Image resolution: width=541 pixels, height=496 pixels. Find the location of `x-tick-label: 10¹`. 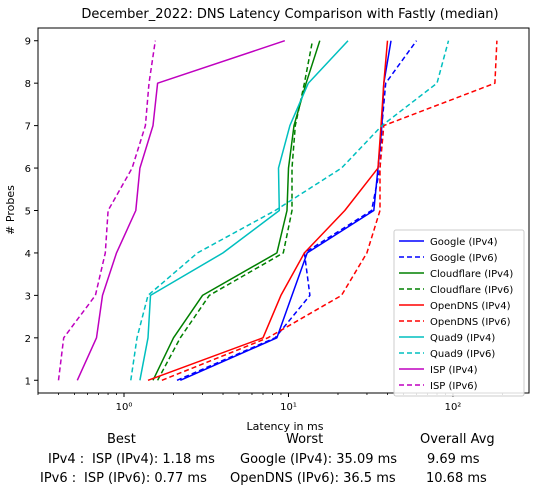

x-tick-label: 10¹ is located at coordinates (288, 407).